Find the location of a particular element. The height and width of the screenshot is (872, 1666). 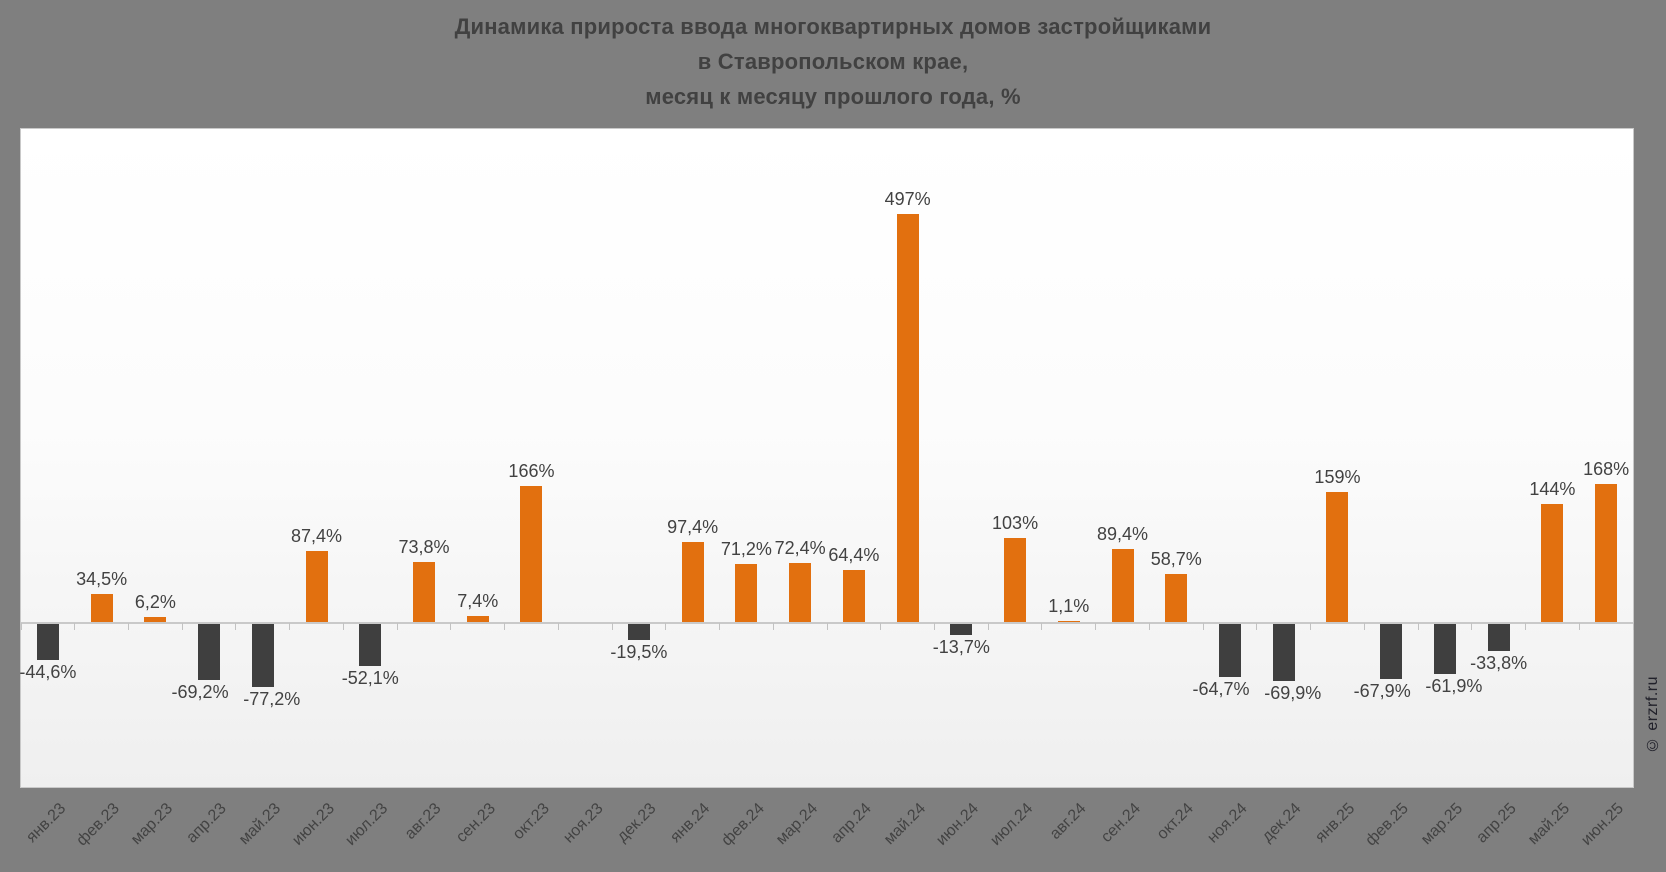

x-axis-label: ноя.23 is located at coordinates (583, 823).